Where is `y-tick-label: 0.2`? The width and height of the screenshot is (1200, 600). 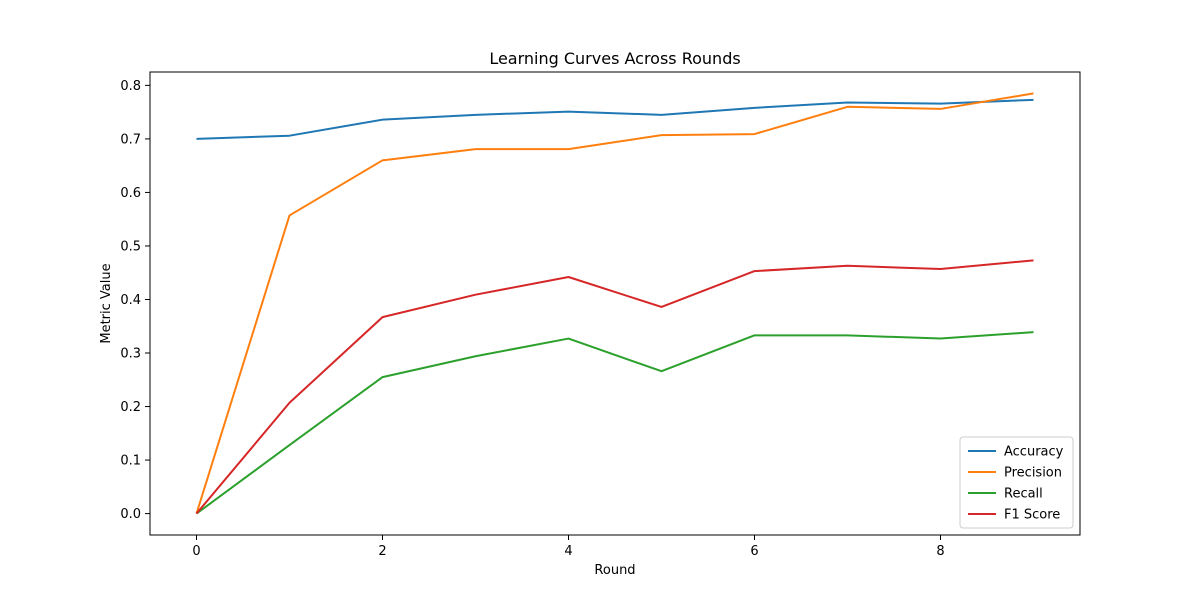
y-tick-label: 0.2 is located at coordinates (130, 407).